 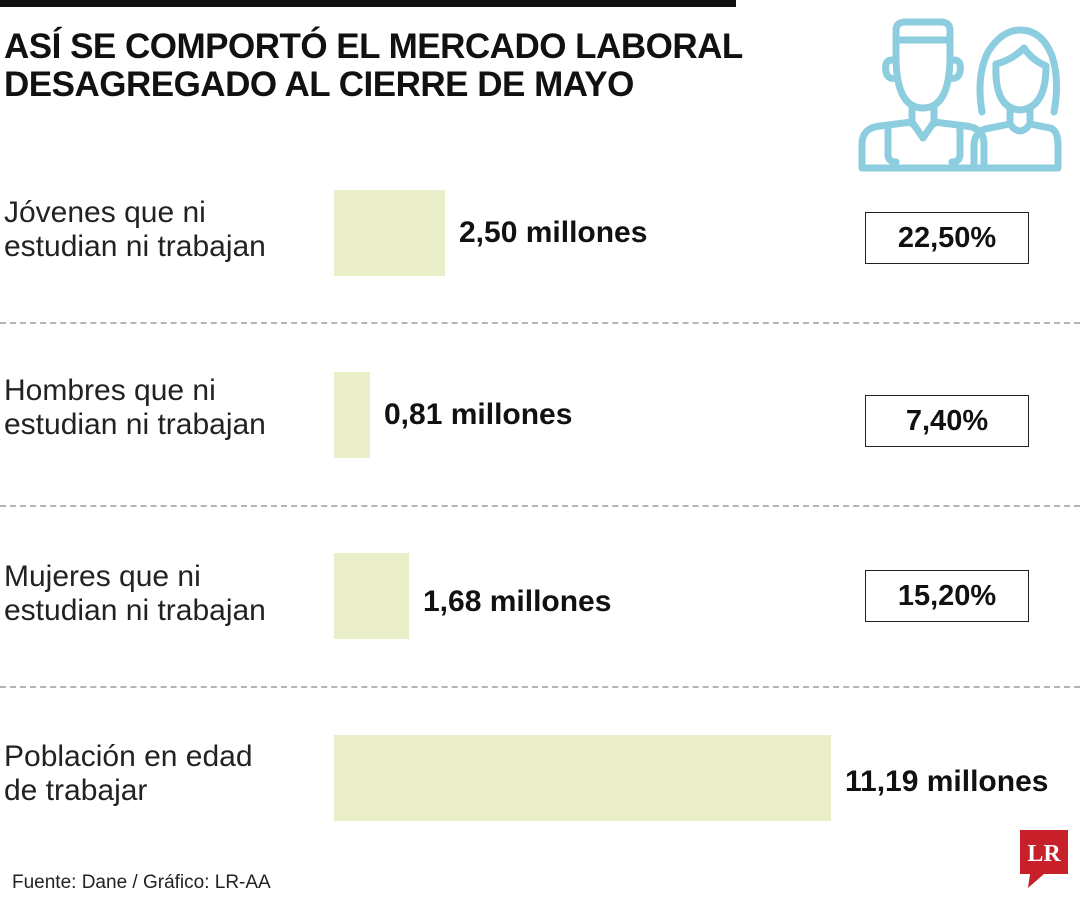 I want to click on row-label-hombres-line-2: estudian ni trabajan, so click(x=135, y=424).